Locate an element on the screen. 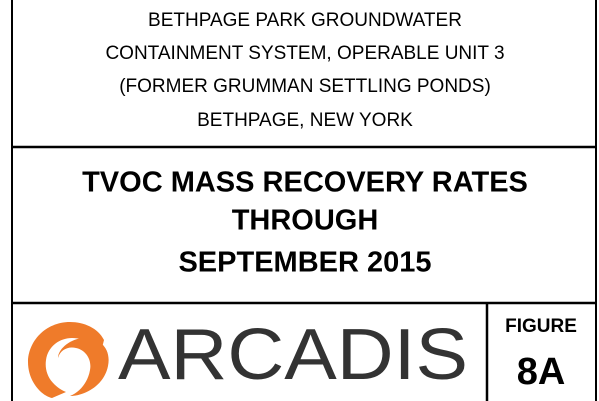 The height and width of the screenshot is (401, 599). header-line: CONTAINMENT SYSTEM, OPERABLE UNIT 3 is located at coordinates (304, 53).